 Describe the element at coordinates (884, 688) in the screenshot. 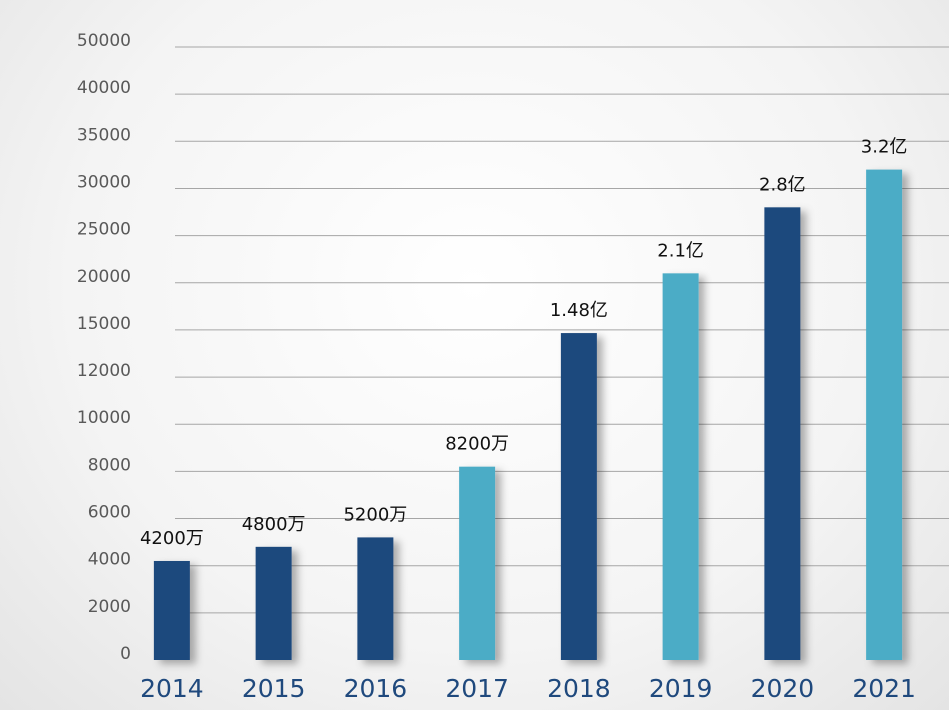

I see `x-tick-label: 2021` at that location.